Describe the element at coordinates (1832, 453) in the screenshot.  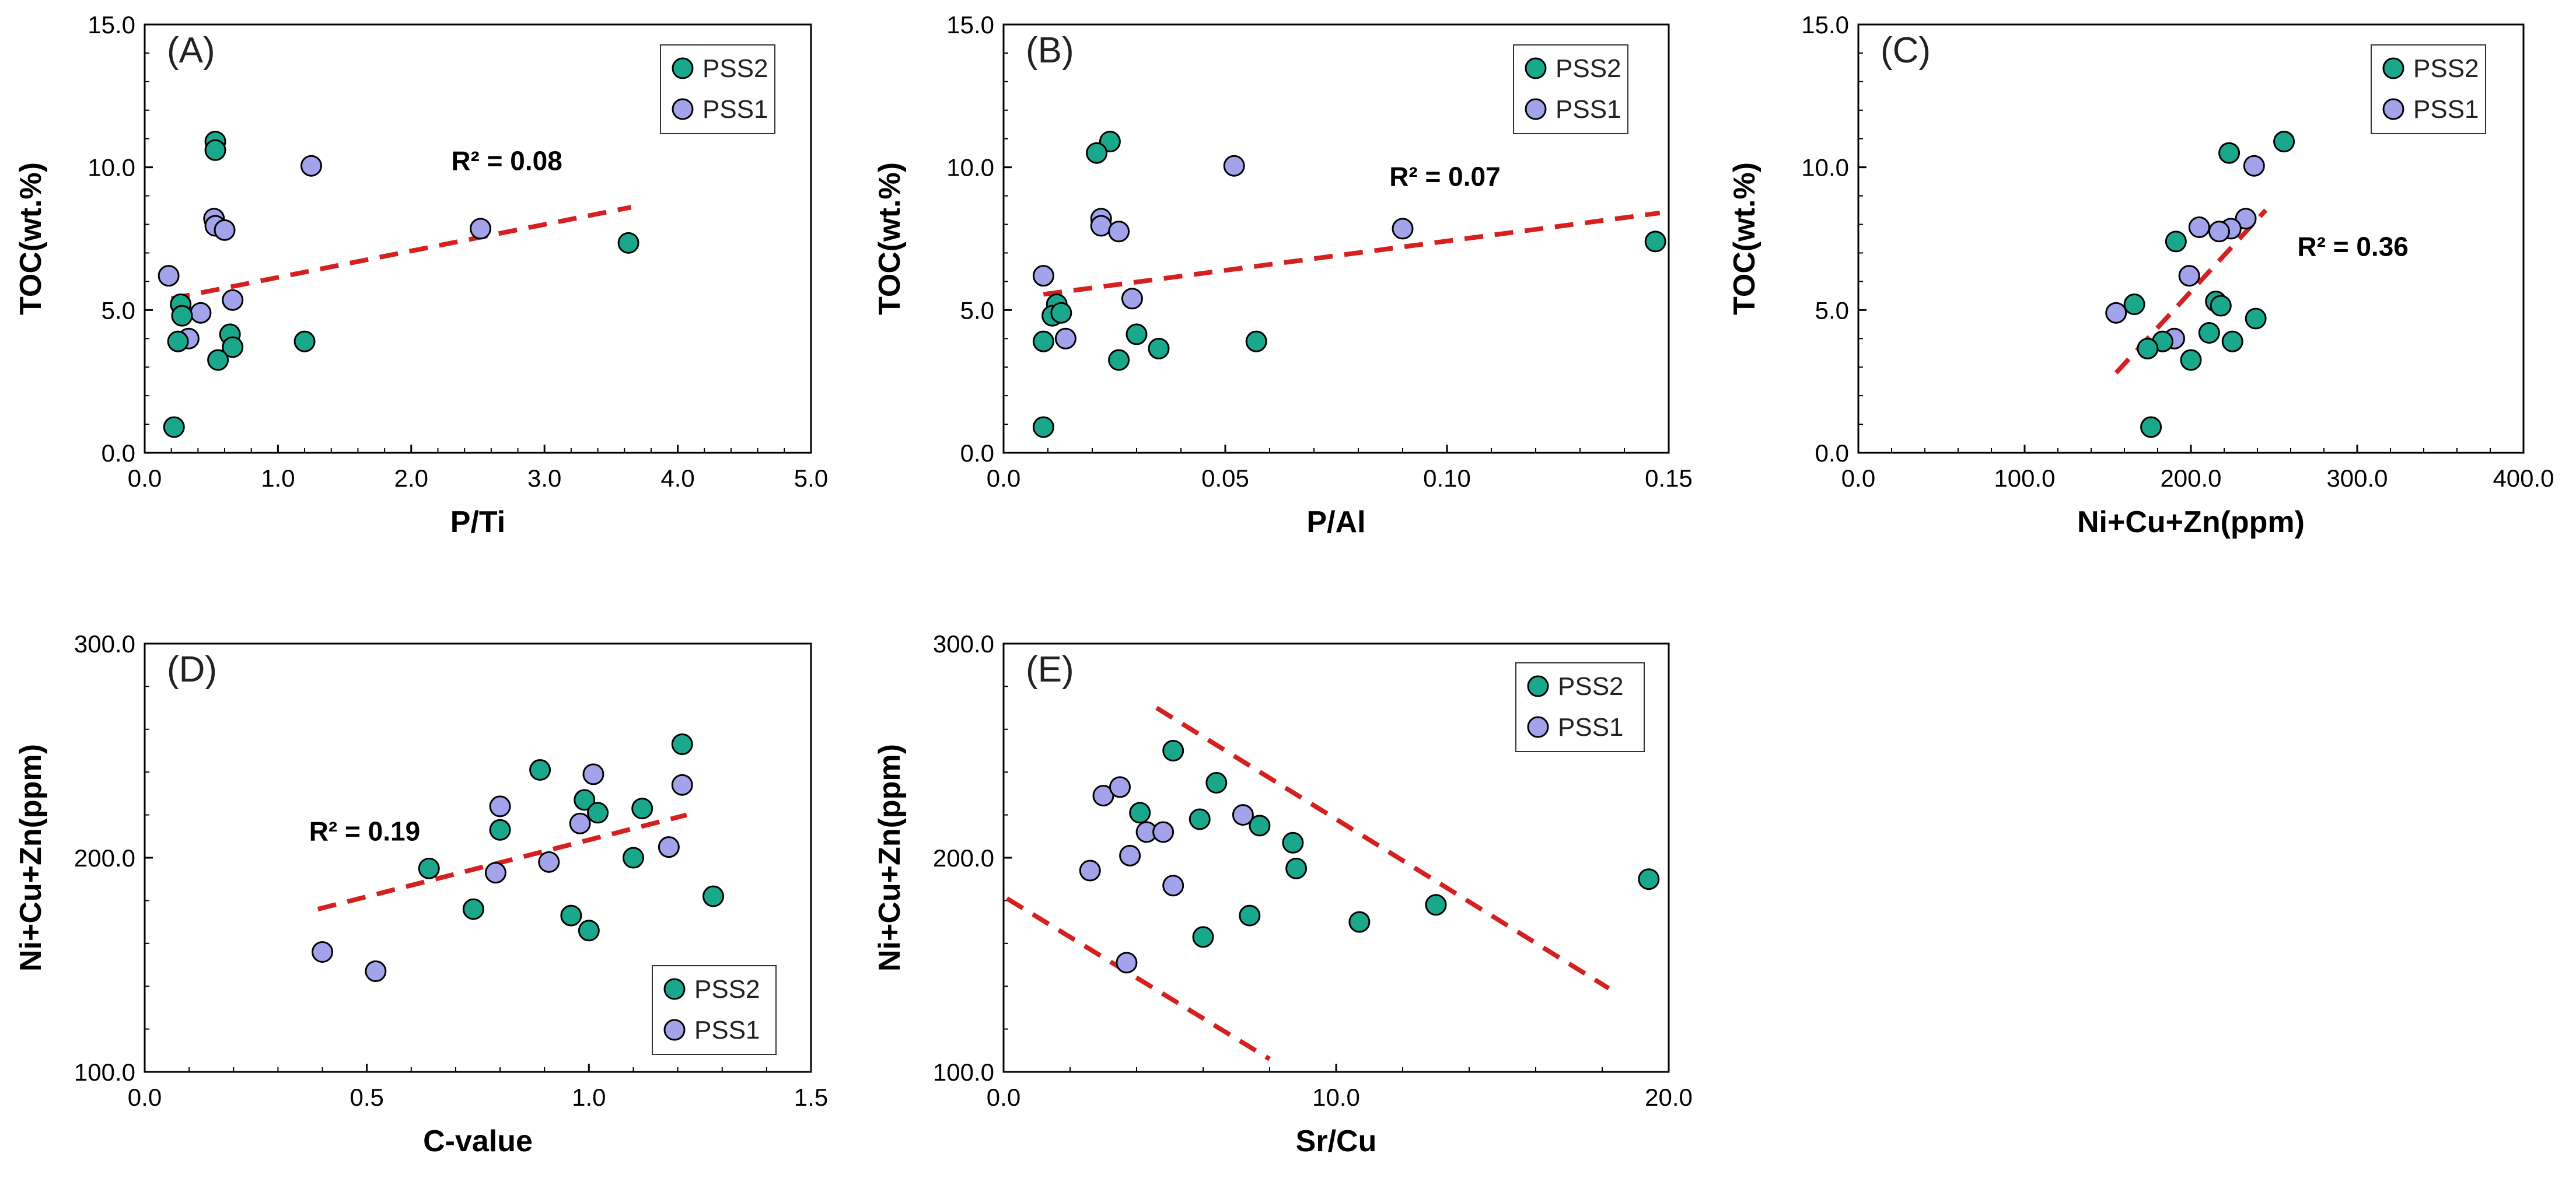
I see `panel-c-y-tick-label: 0.0` at that location.